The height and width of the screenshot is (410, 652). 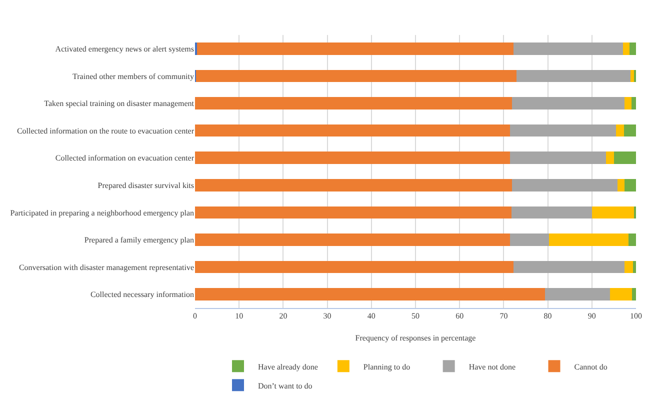 What do you see at coordinates (504, 316) in the screenshot?
I see `x-tick-label: 70` at bounding box center [504, 316].